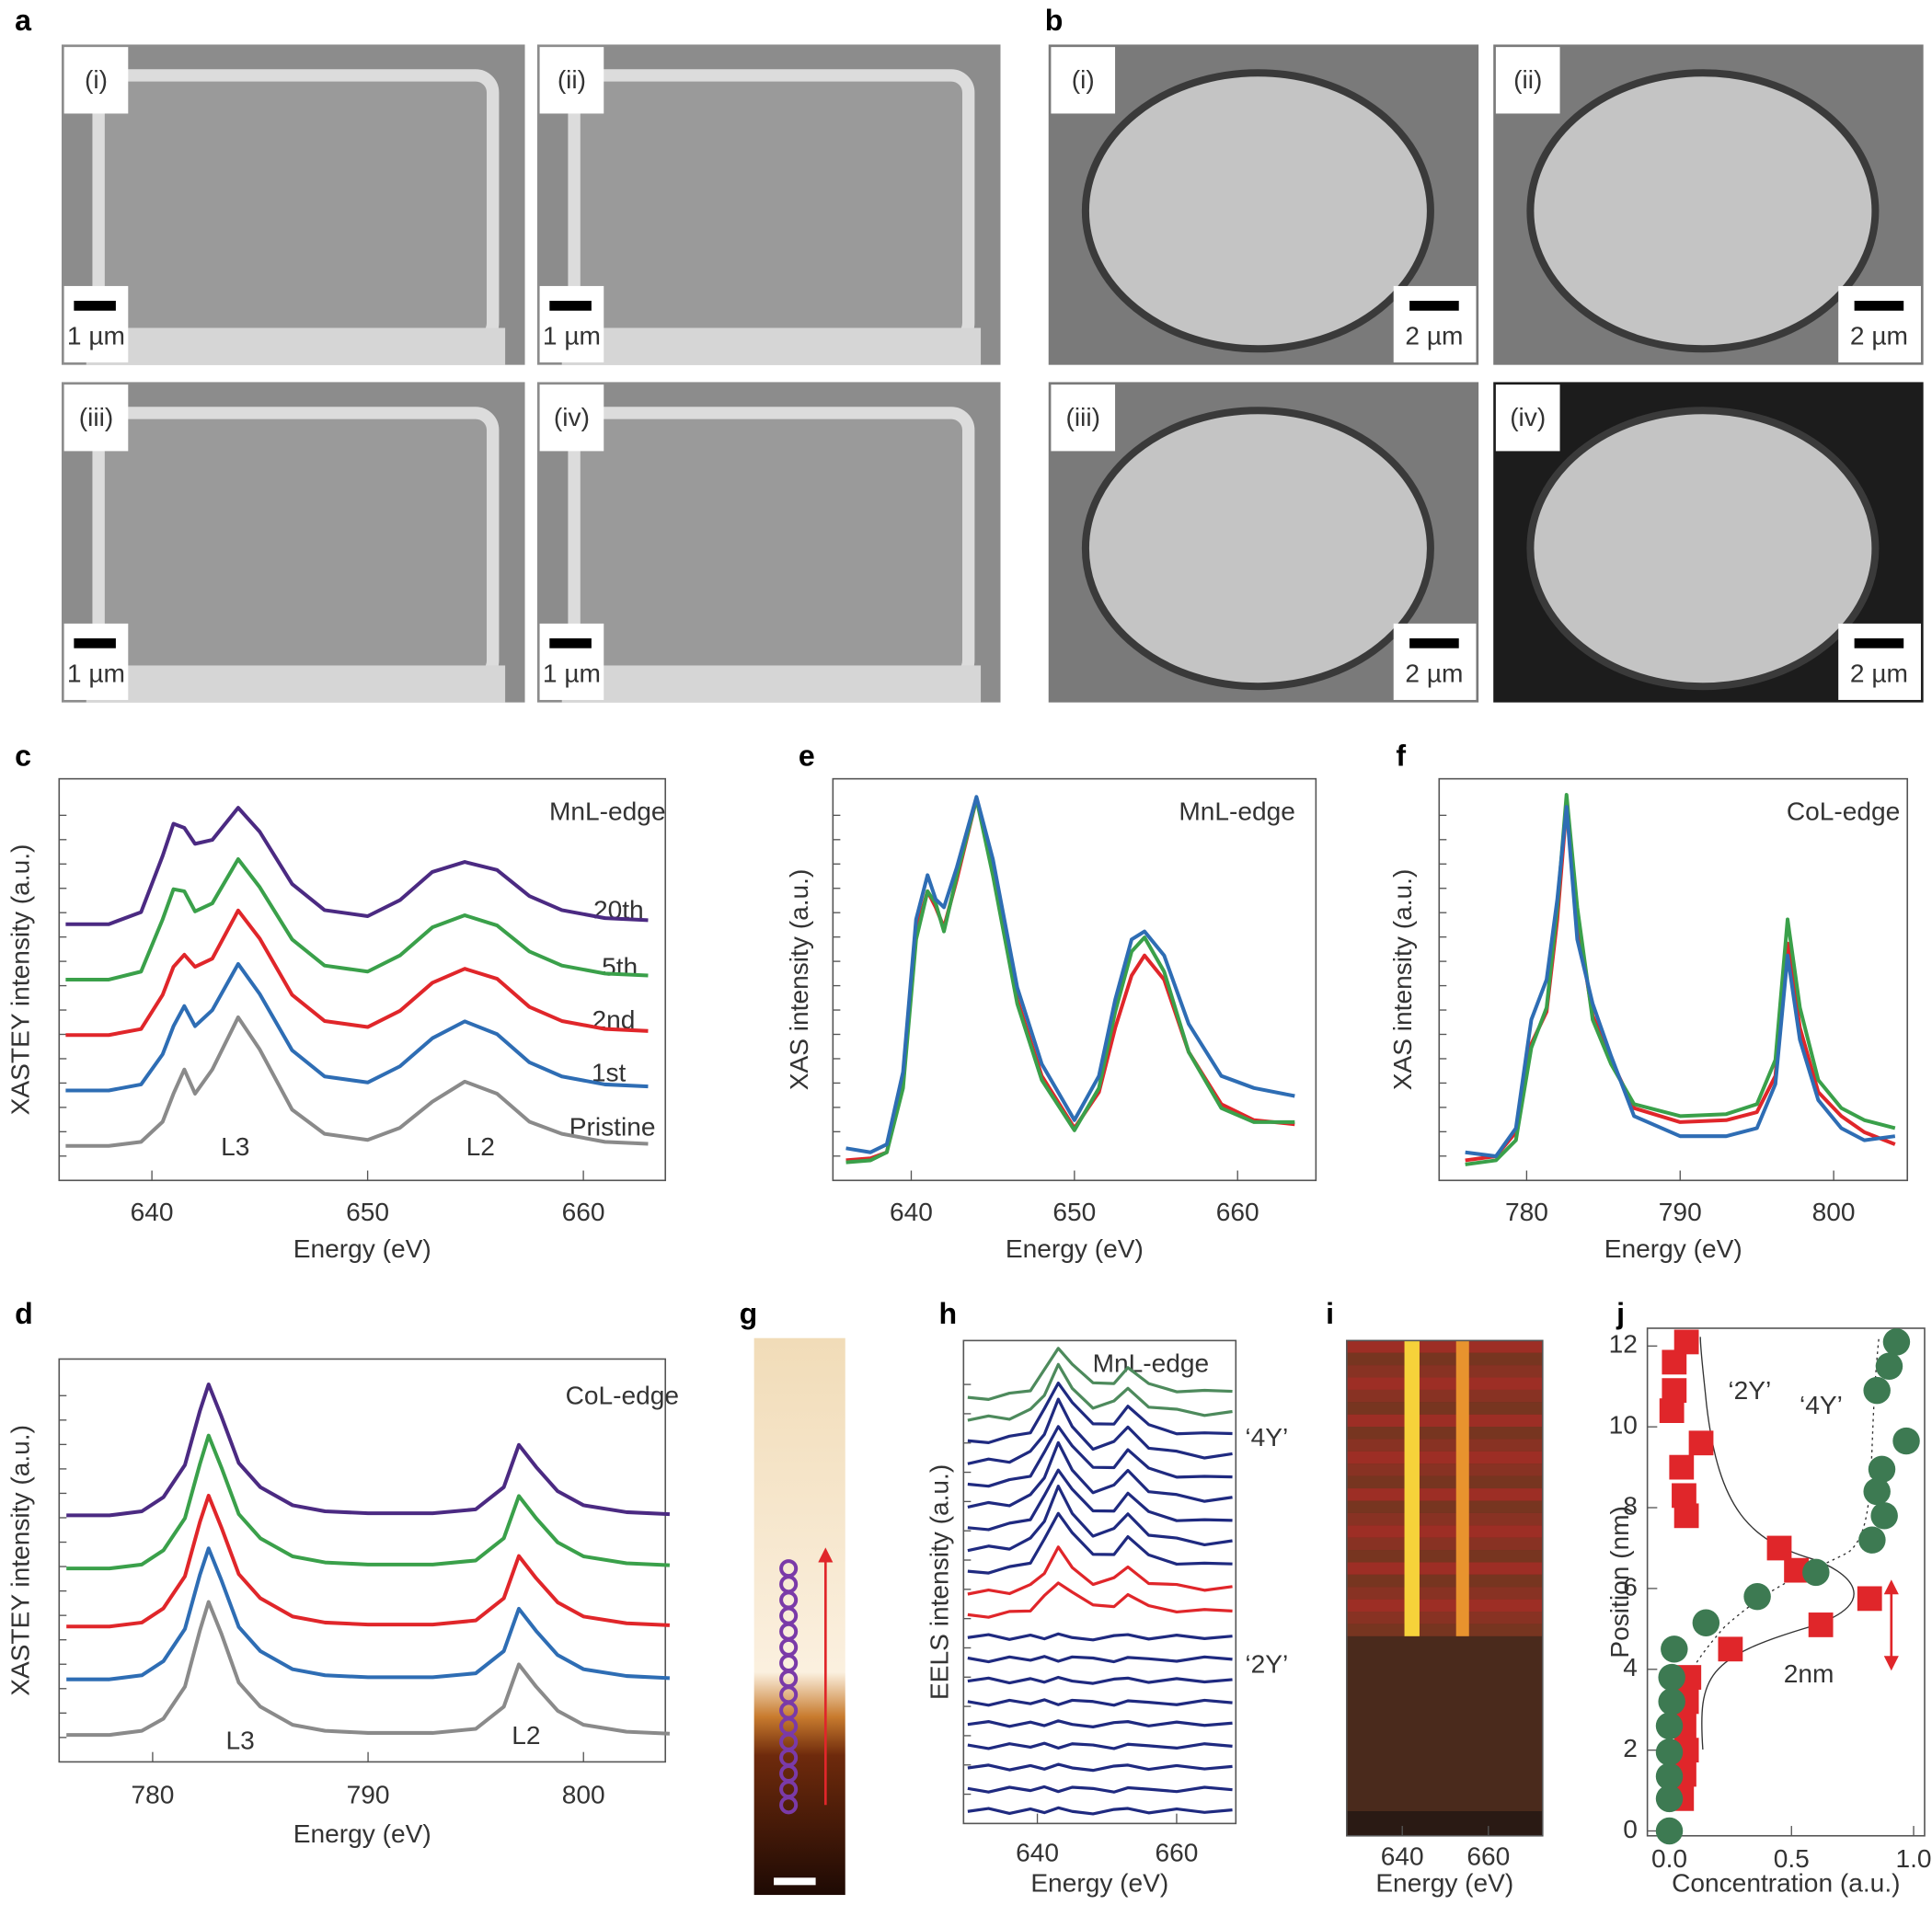  Describe the element at coordinates (1703, 549) in the screenshot. I see `micrograph-blob` at that location.